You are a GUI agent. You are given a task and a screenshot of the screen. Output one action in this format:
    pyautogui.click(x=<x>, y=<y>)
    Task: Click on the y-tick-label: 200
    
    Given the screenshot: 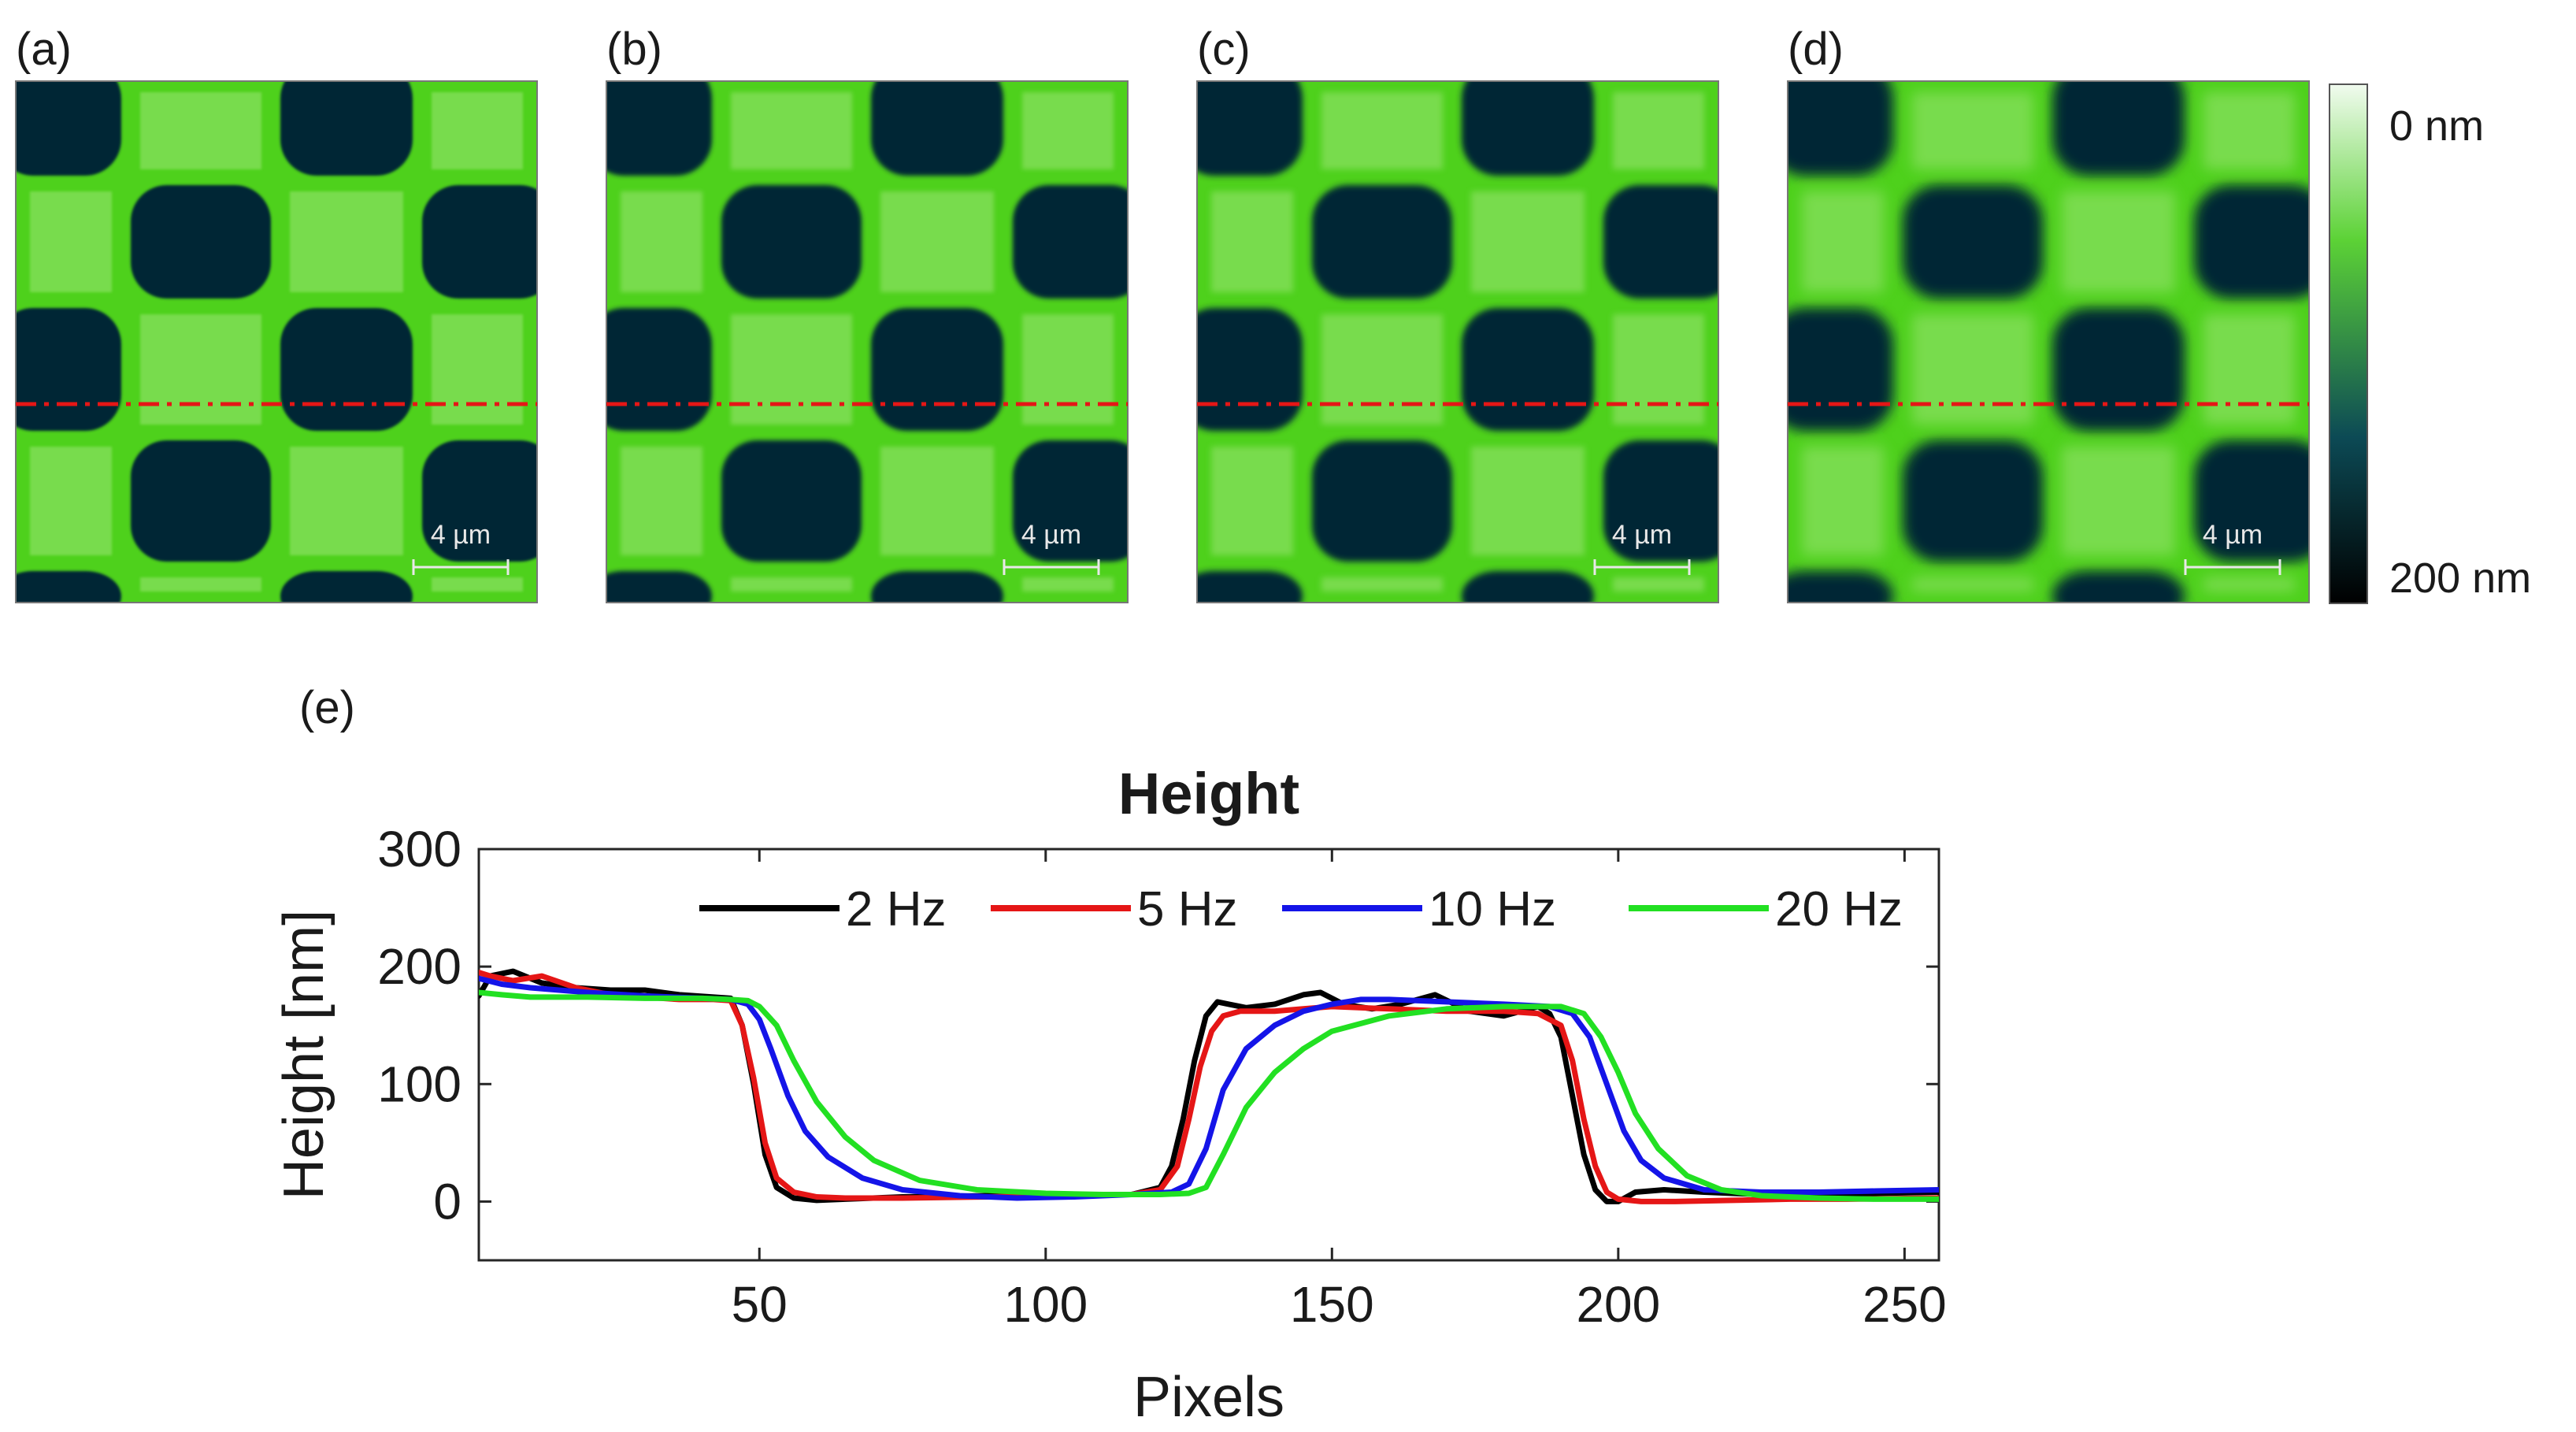 What is the action you would take?
    pyautogui.click(x=419, y=966)
    